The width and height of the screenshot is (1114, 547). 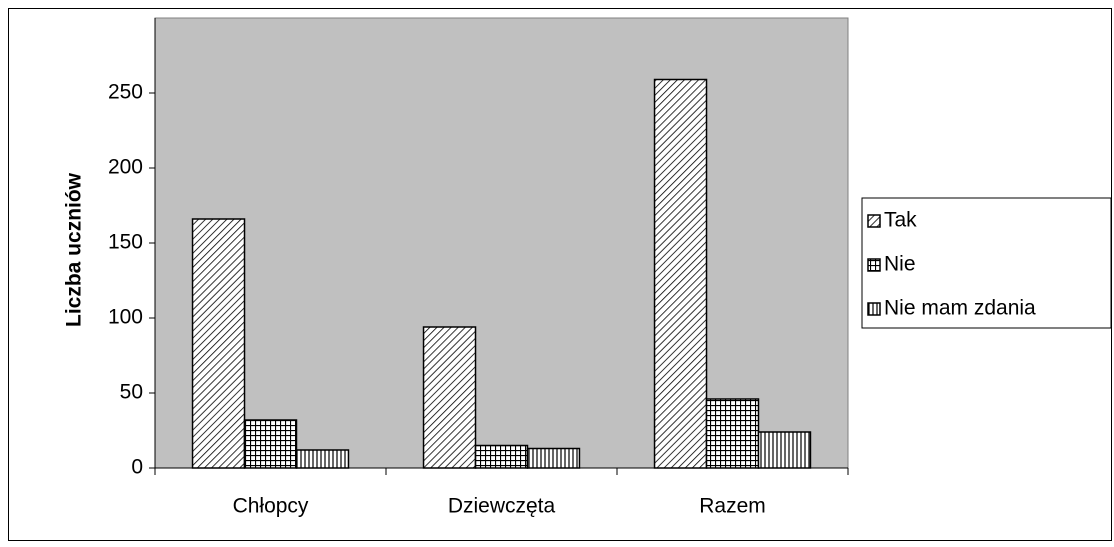 What do you see at coordinates (125, 242) in the screenshot?
I see `y-tick-label: 150` at bounding box center [125, 242].